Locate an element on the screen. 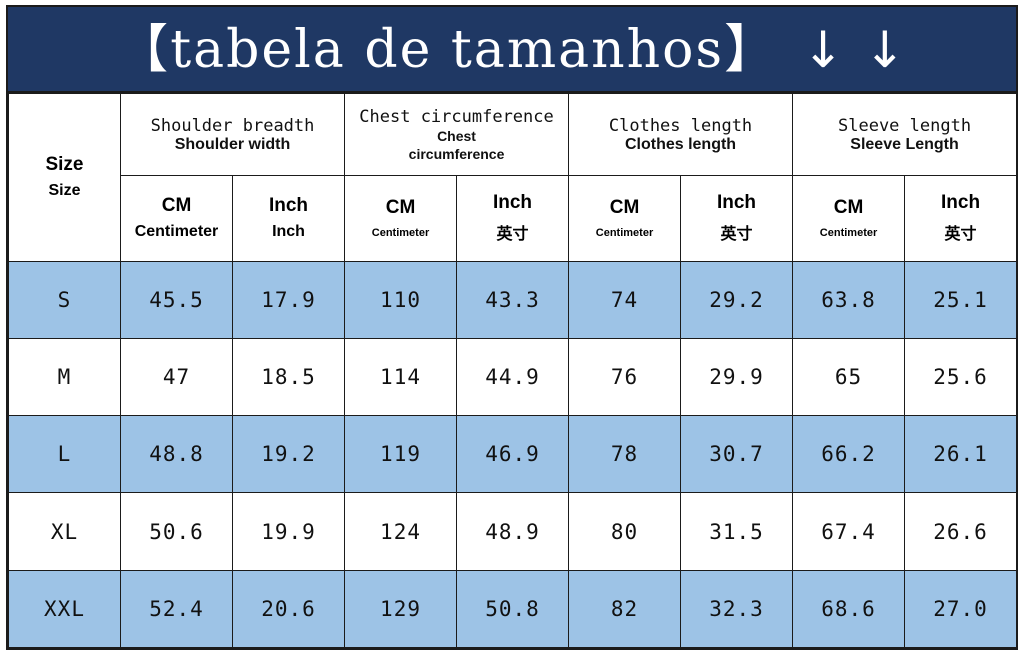 This screenshot has height=656, width=1024. group-header-en: Shoulder breadth is located at coordinates (232, 125).